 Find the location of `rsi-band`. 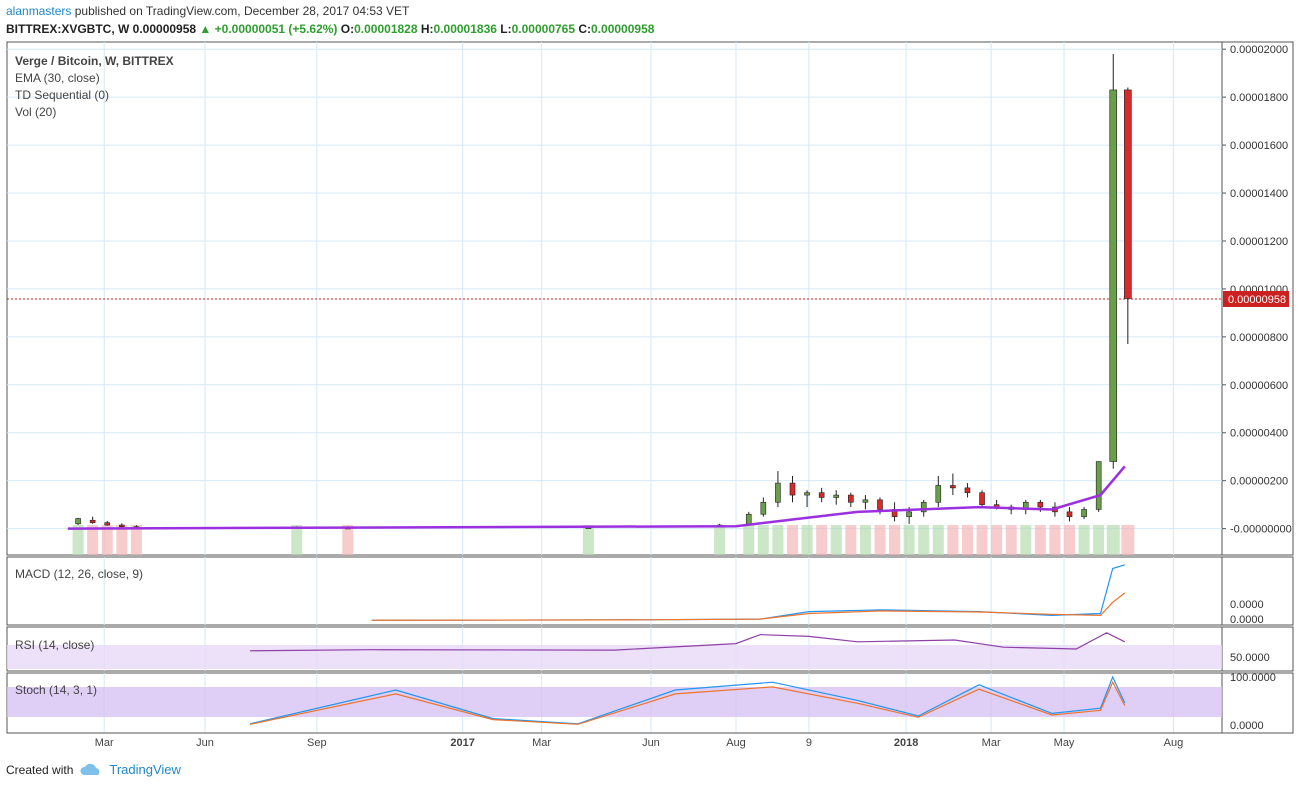

rsi-band is located at coordinates (614, 657).